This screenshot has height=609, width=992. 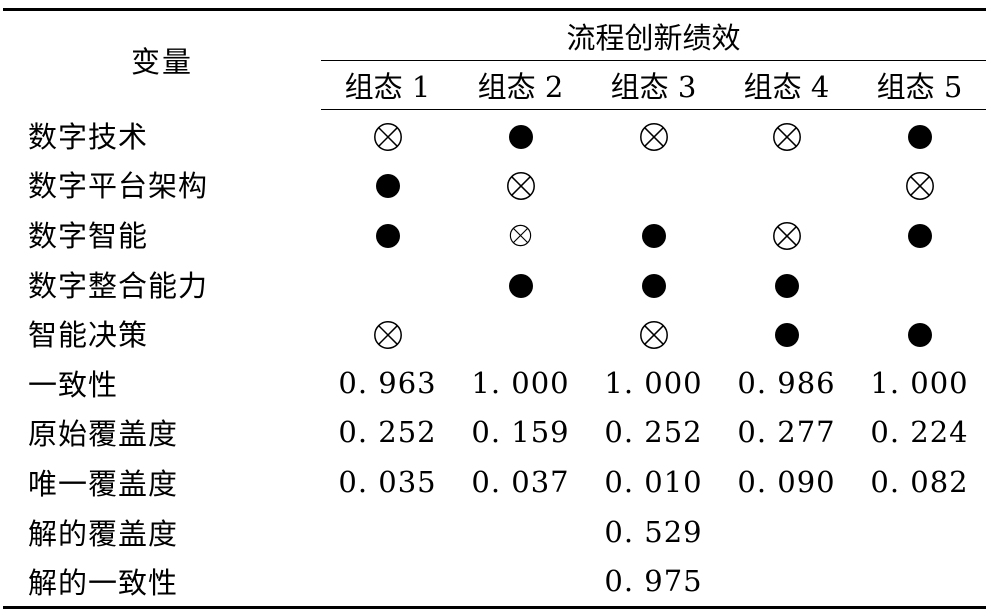 I want to click on row-label: 智能决策, so click(x=88, y=335).